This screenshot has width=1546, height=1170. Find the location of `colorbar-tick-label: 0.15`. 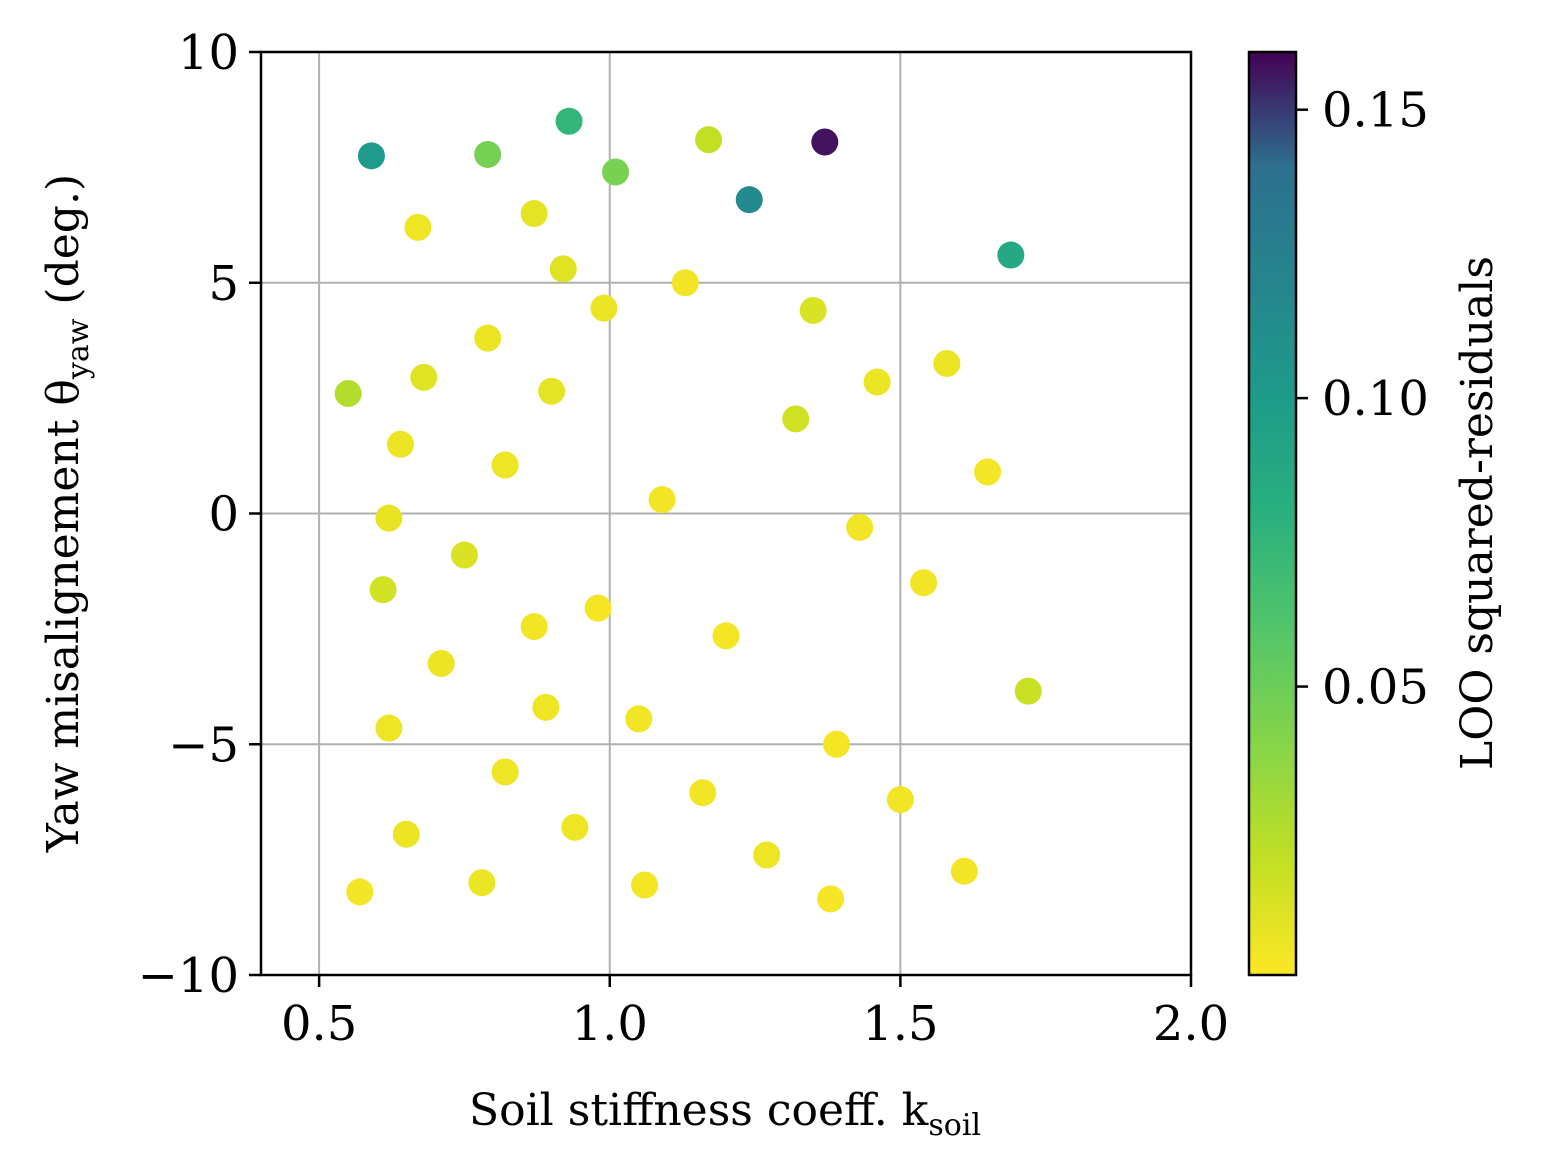

colorbar-tick-label: 0.15 is located at coordinates (1375, 111).